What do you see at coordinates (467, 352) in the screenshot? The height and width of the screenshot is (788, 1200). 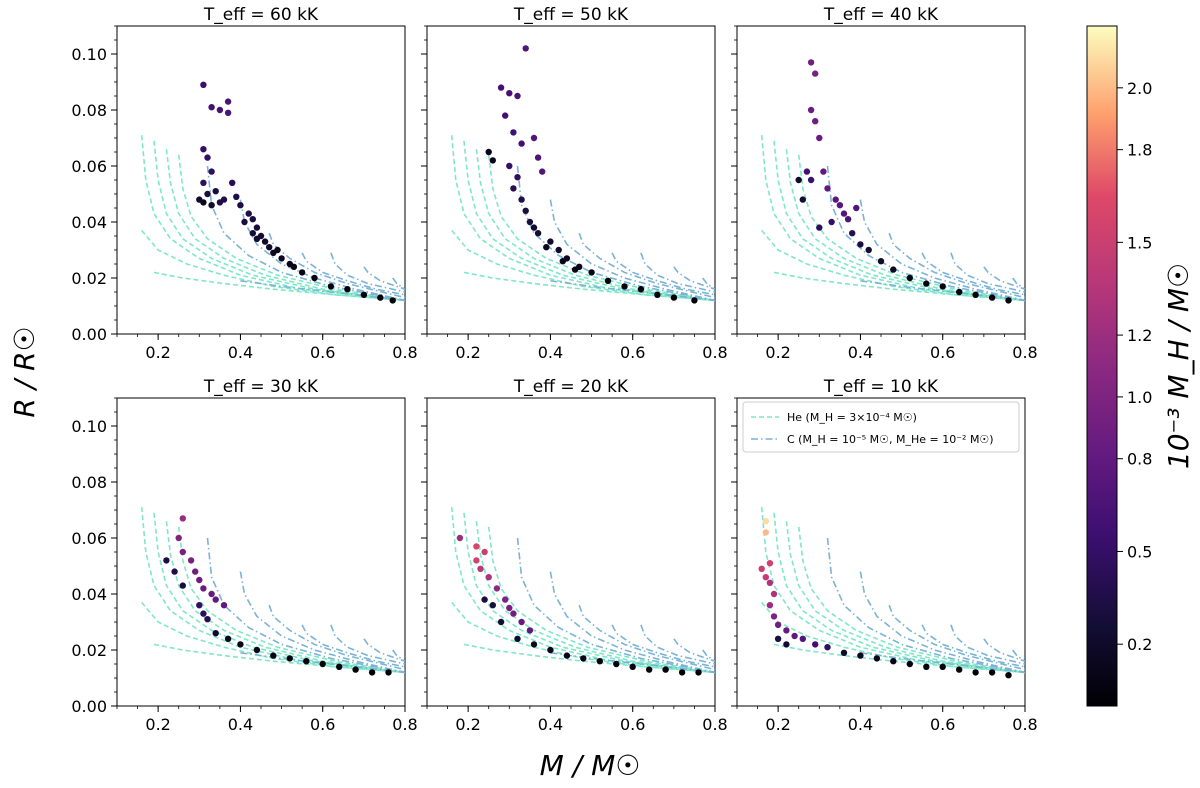 I see `x-tick-label: 0.2` at bounding box center [467, 352].